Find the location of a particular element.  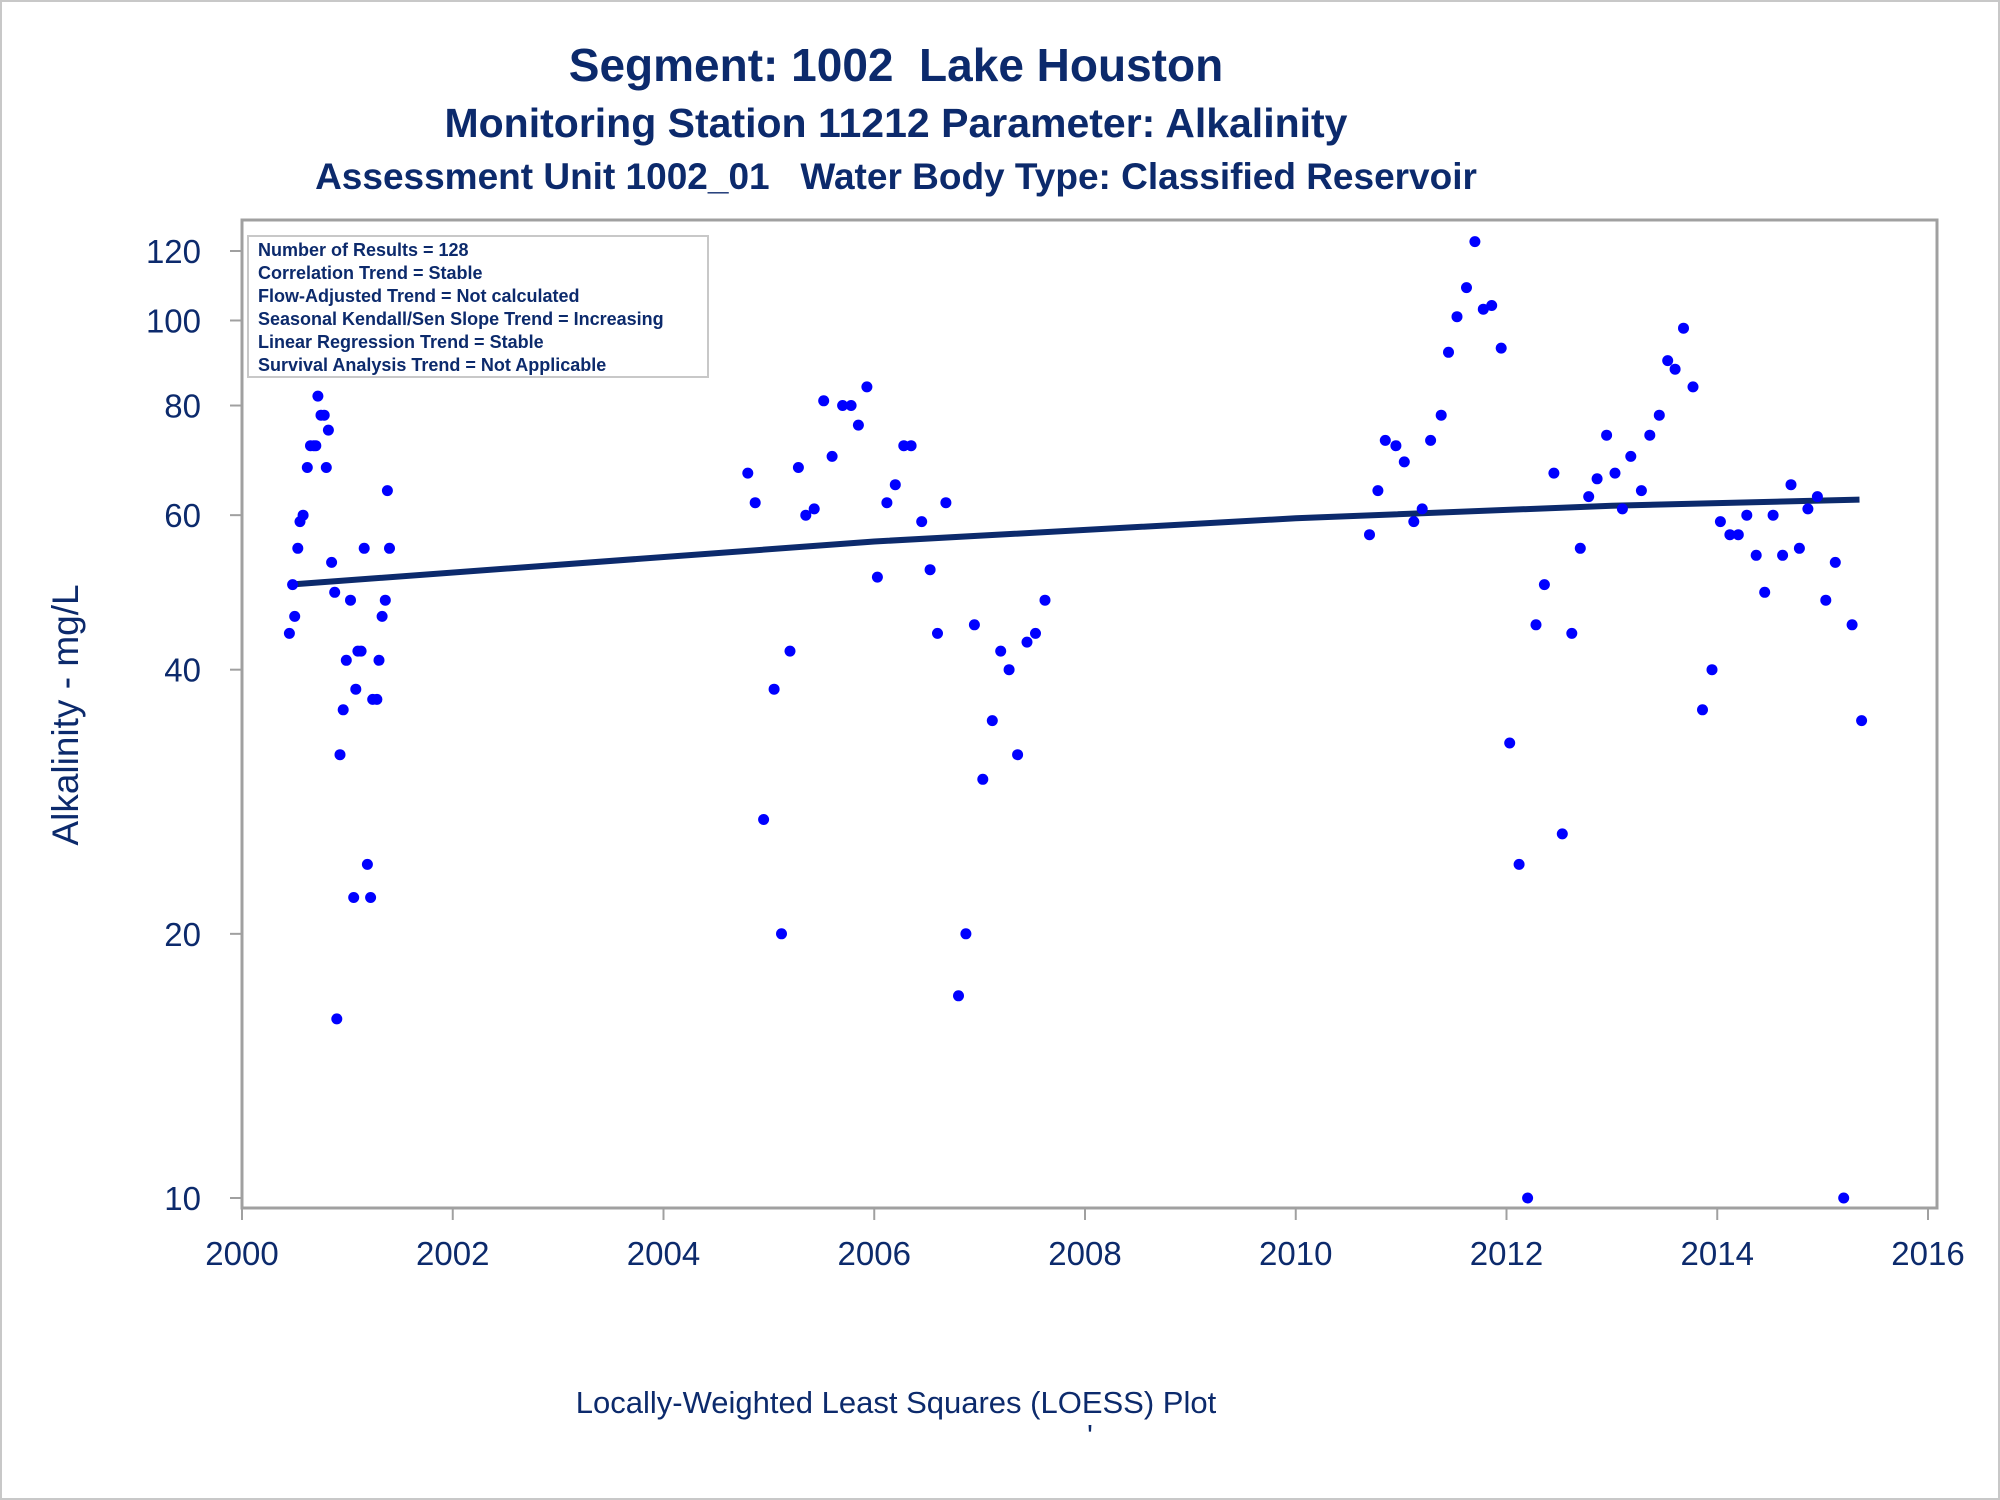

chart-title: Segment: 1002 Lake Houston is located at coordinates (896, 65).